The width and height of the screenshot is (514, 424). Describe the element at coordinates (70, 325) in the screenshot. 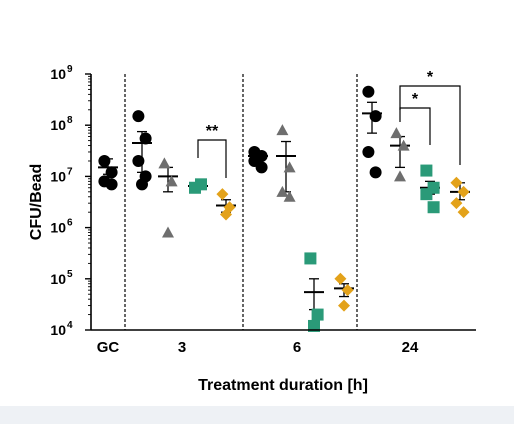

I see `y-tick-exponent: 4` at that location.